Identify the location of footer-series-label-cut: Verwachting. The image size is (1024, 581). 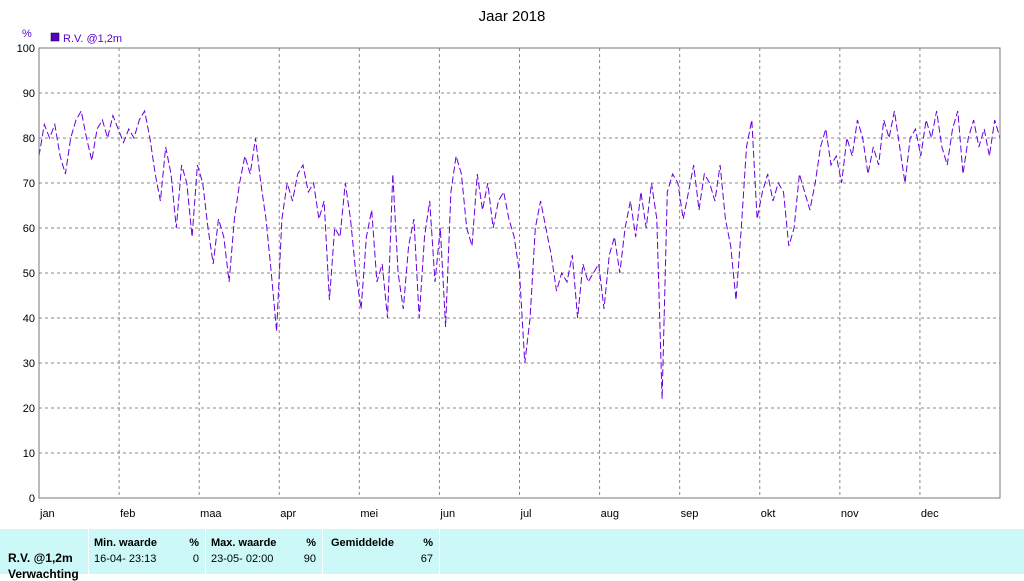
(43, 574).